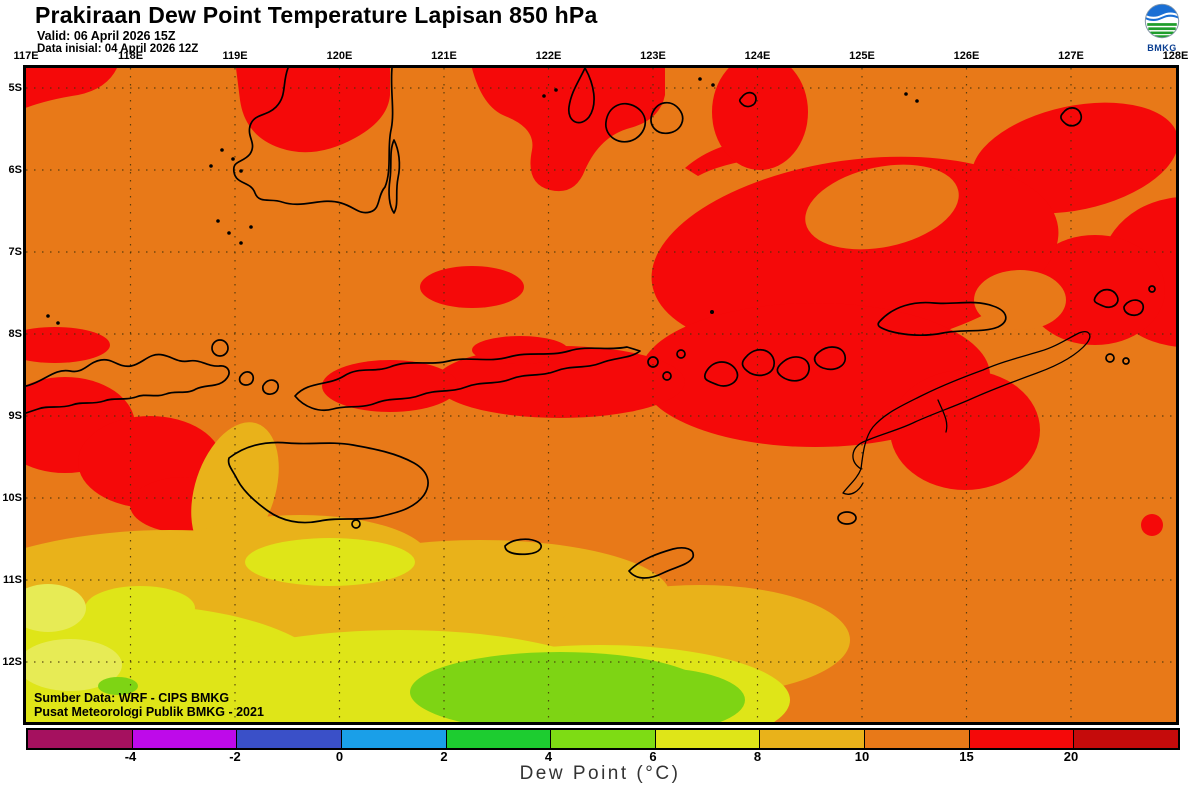 The image size is (1200, 800). What do you see at coordinates (149, 712) in the screenshot?
I see `attribution-line2: Pusat Meteorologi Publik BMKG - 2021` at bounding box center [149, 712].